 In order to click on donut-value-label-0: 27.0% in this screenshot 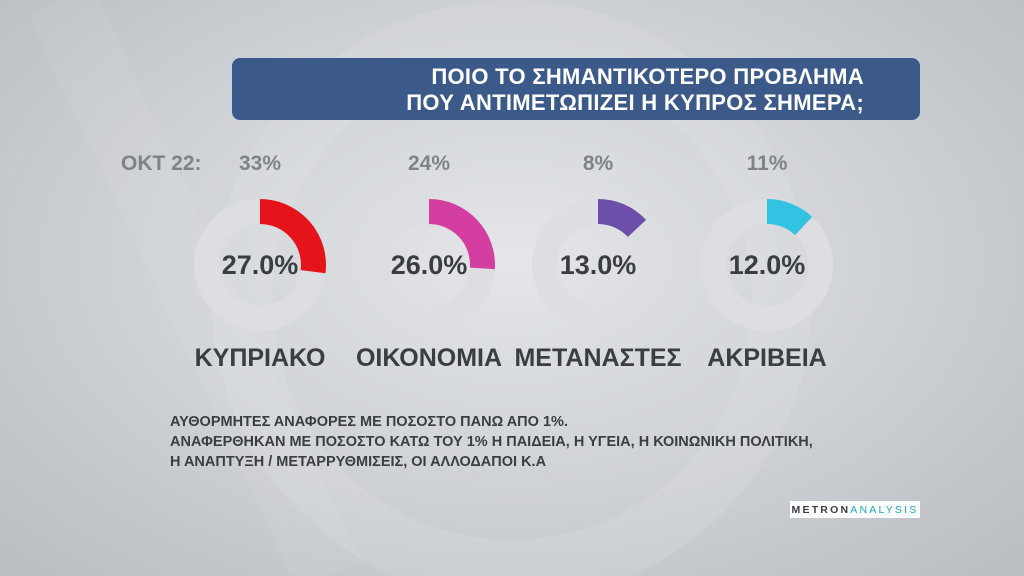, I will do `click(260, 264)`.